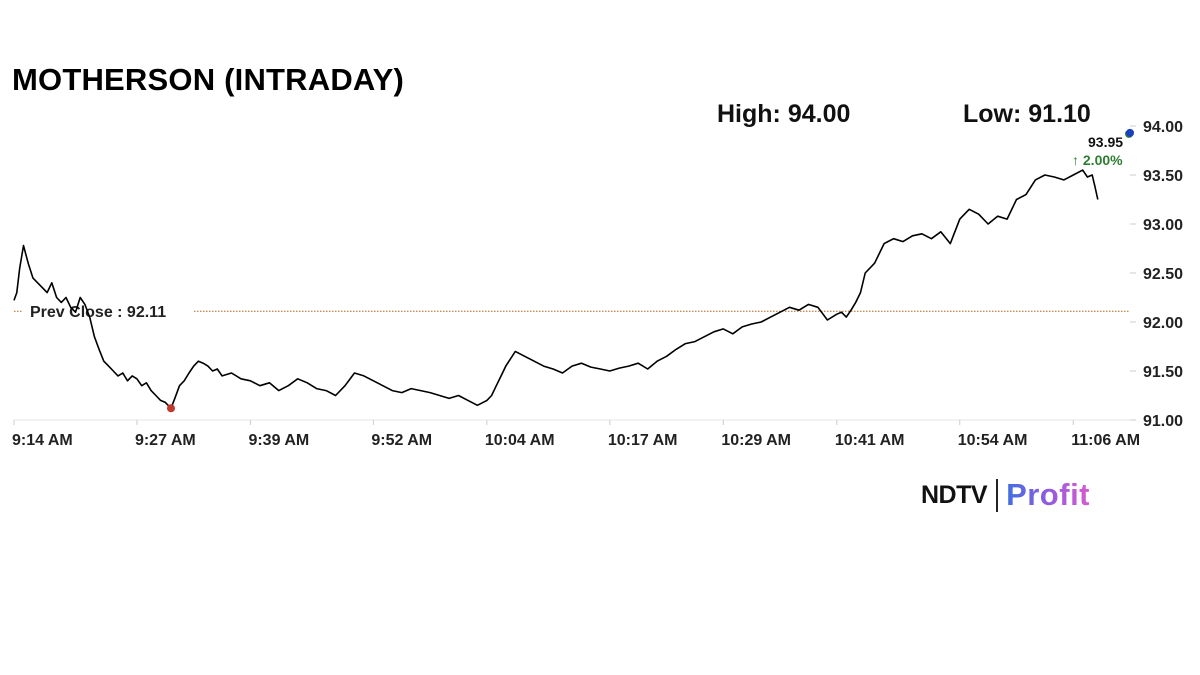 The width and height of the screenshot is (1200, 675). Describe the element at coordinates (208, 79) in the screenshot. I see `chart-title: MOTHERSON (INTRADAY)` at that location.